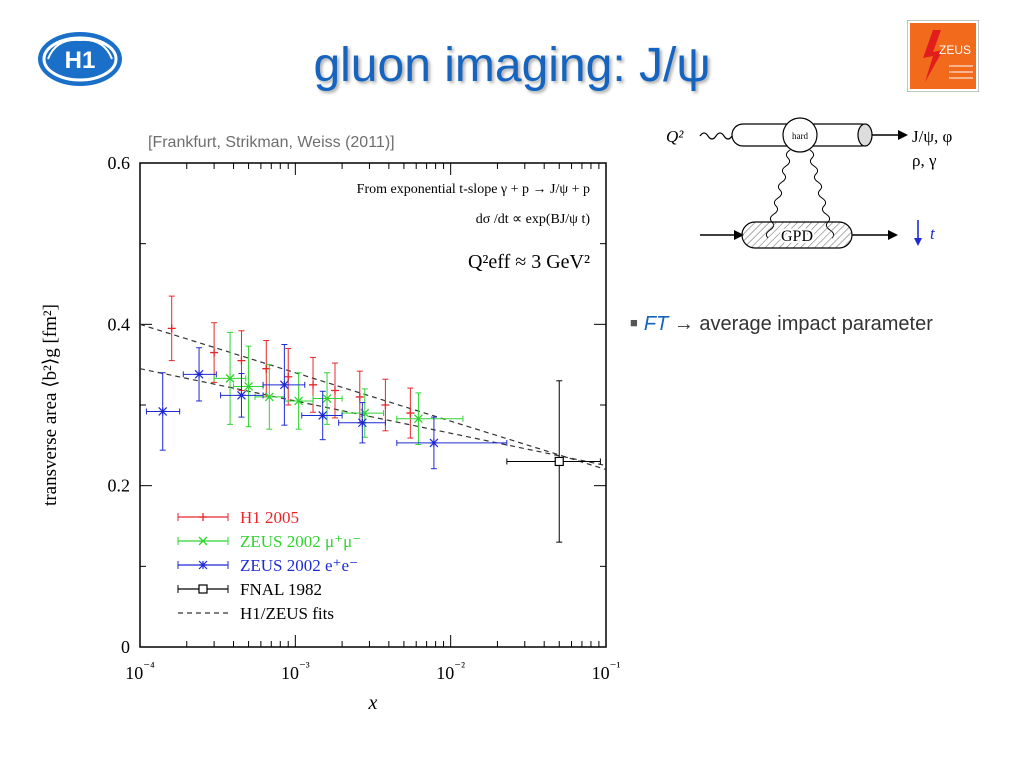  What do you see at coordinates (816, 324) in the screenshot?
I see `bullet-text: average impact parameter` at bounding box center [816, 324].